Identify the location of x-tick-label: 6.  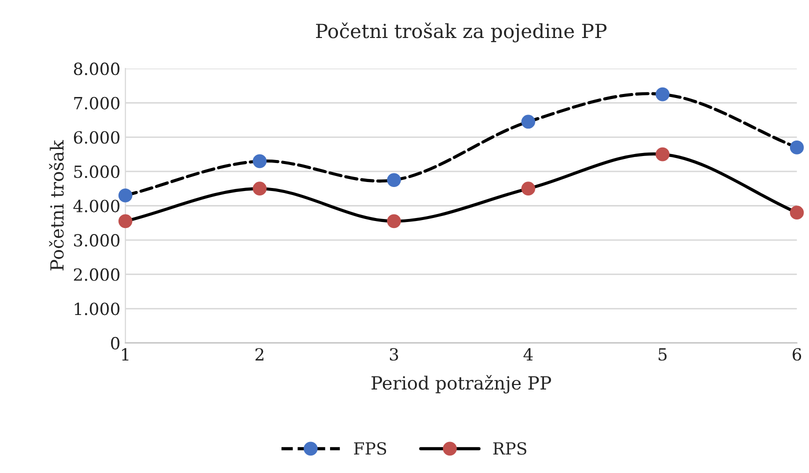
(797, 354).